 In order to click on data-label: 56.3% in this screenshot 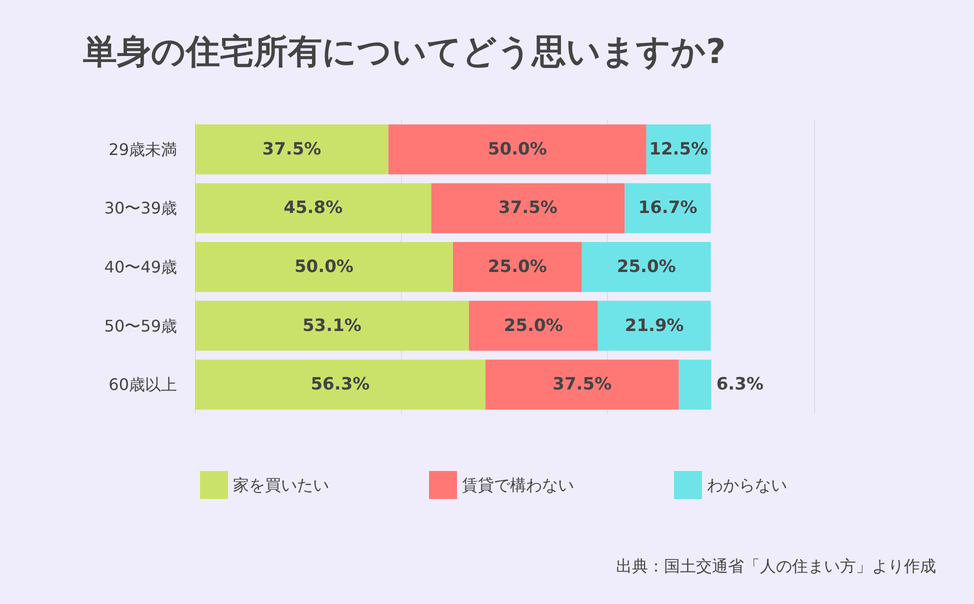, I will do `click(340, 384)`.